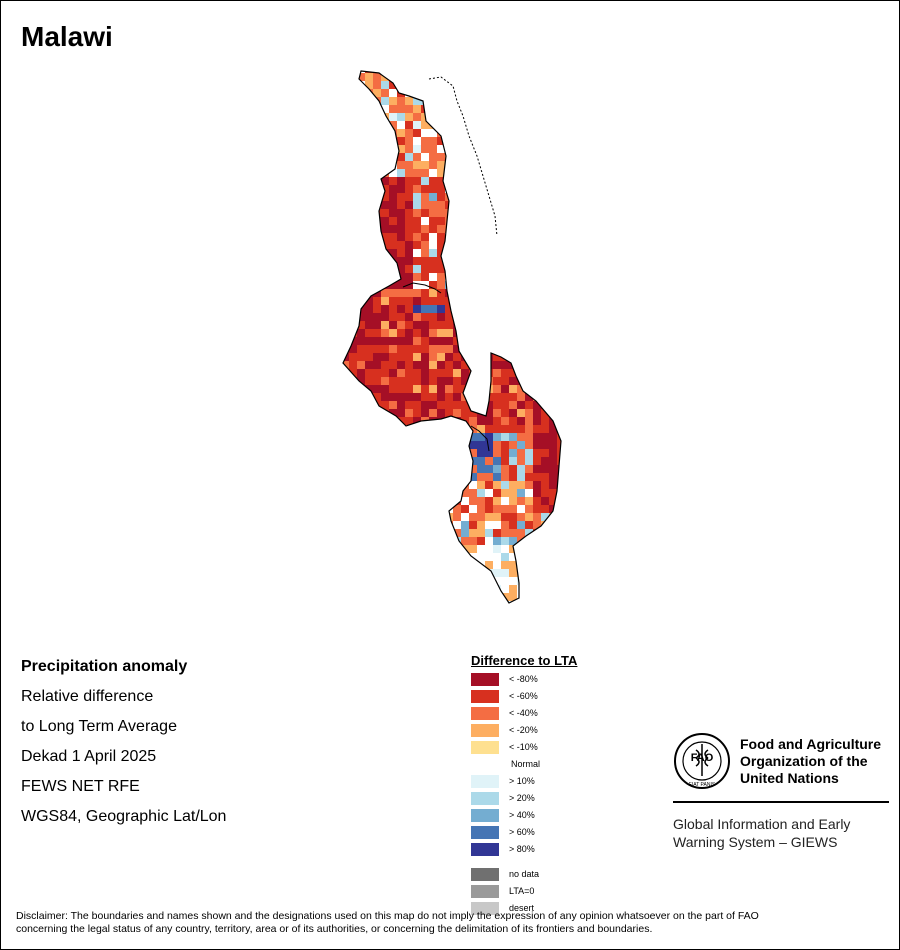 This screenshot has width=900, height=950. What do you see at coordinates (87, 696) in the screenshot?
I see `info-measure: Relative difference` at bounding box center [87, 696].